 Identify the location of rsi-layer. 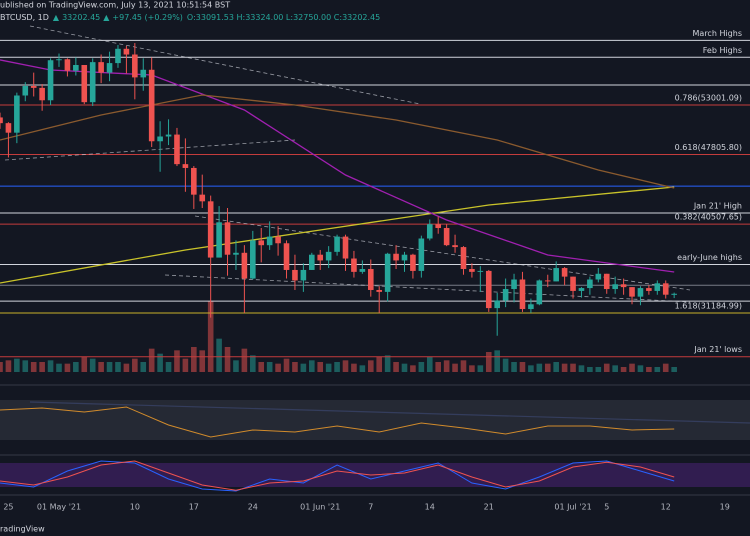
(375, 420).